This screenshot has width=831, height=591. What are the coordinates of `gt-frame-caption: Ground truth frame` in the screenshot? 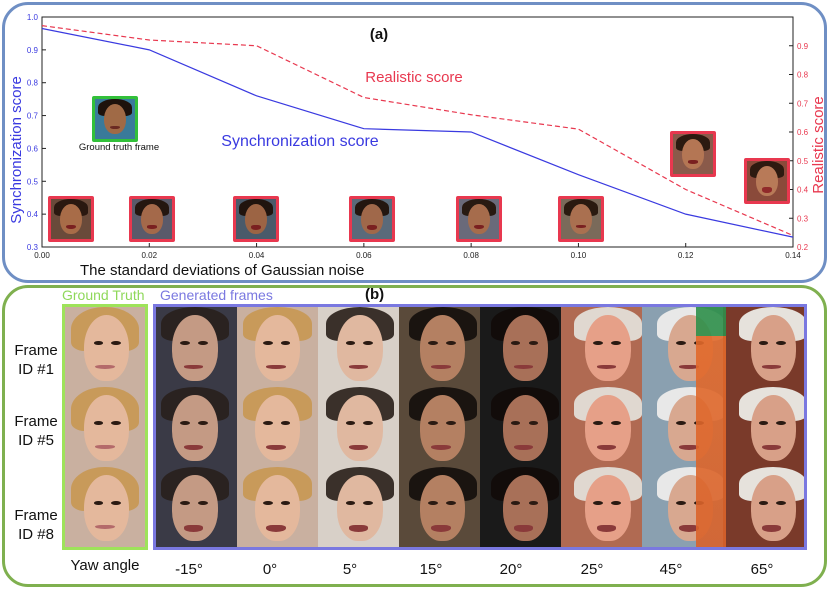 It's located at (119, 147).